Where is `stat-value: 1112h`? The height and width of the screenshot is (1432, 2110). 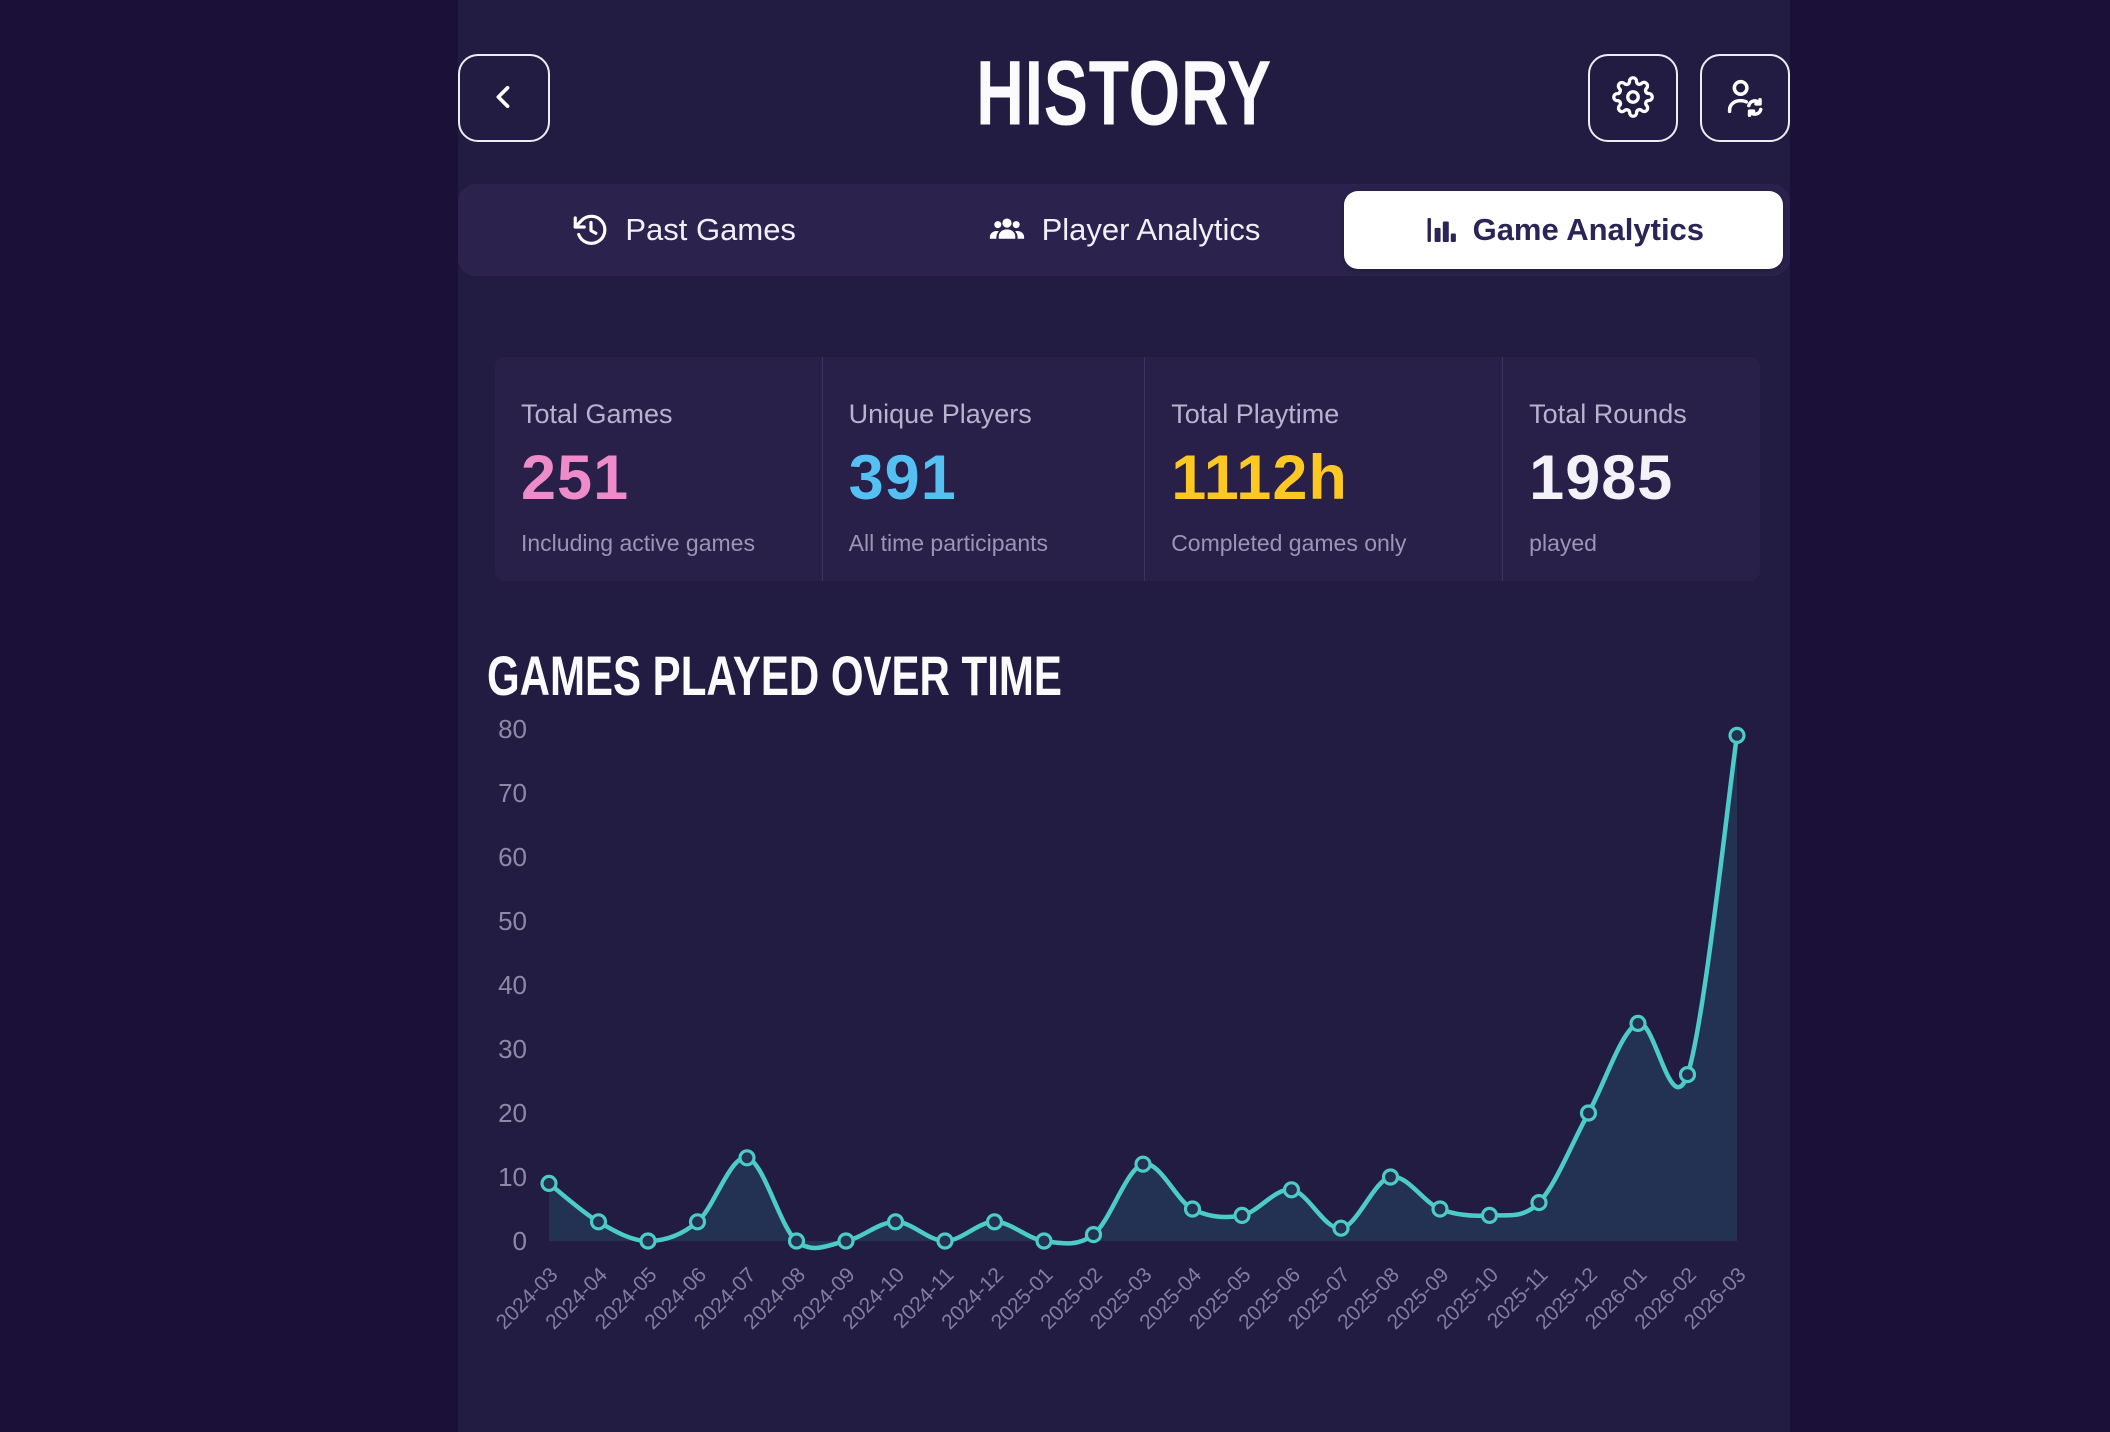
stat-value: 1112h is located at coordinates (1259, 478).